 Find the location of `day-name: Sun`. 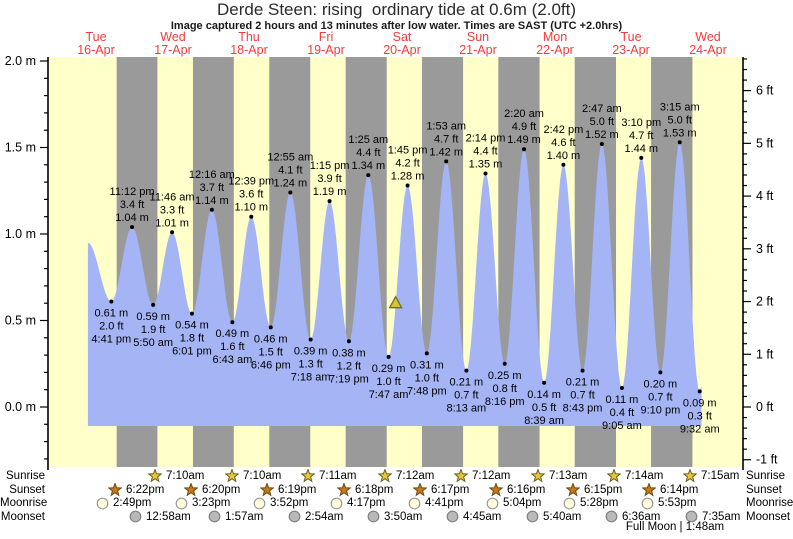

day-name: Sun is located at coordinates (478, 37).